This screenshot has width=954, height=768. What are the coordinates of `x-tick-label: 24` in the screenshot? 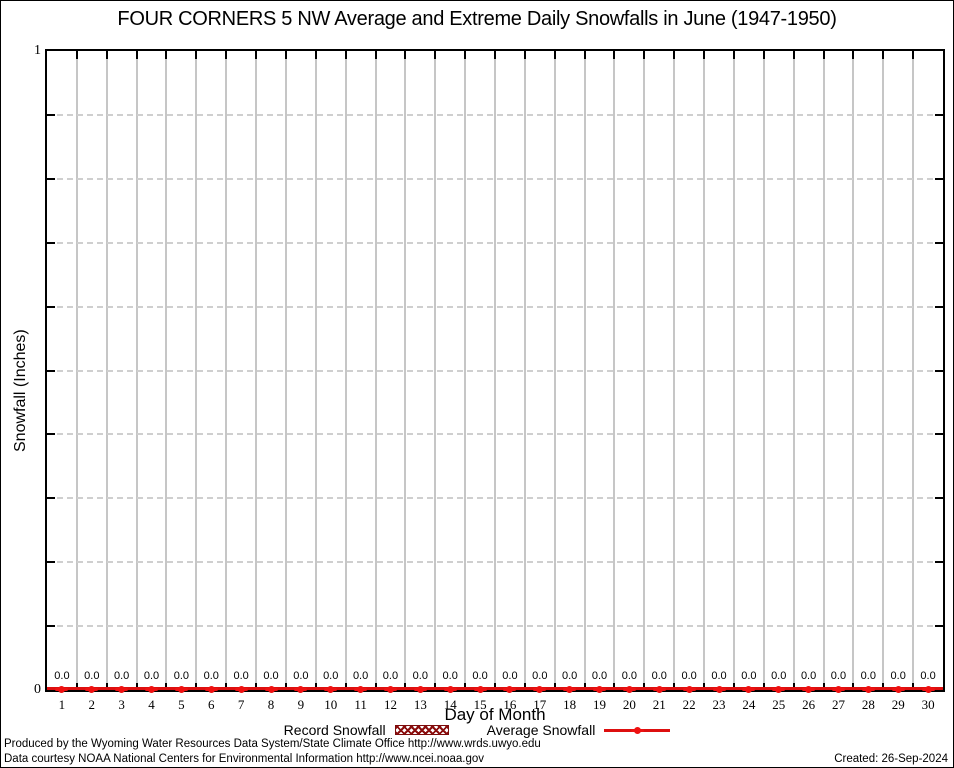 It's located at (749, 704).